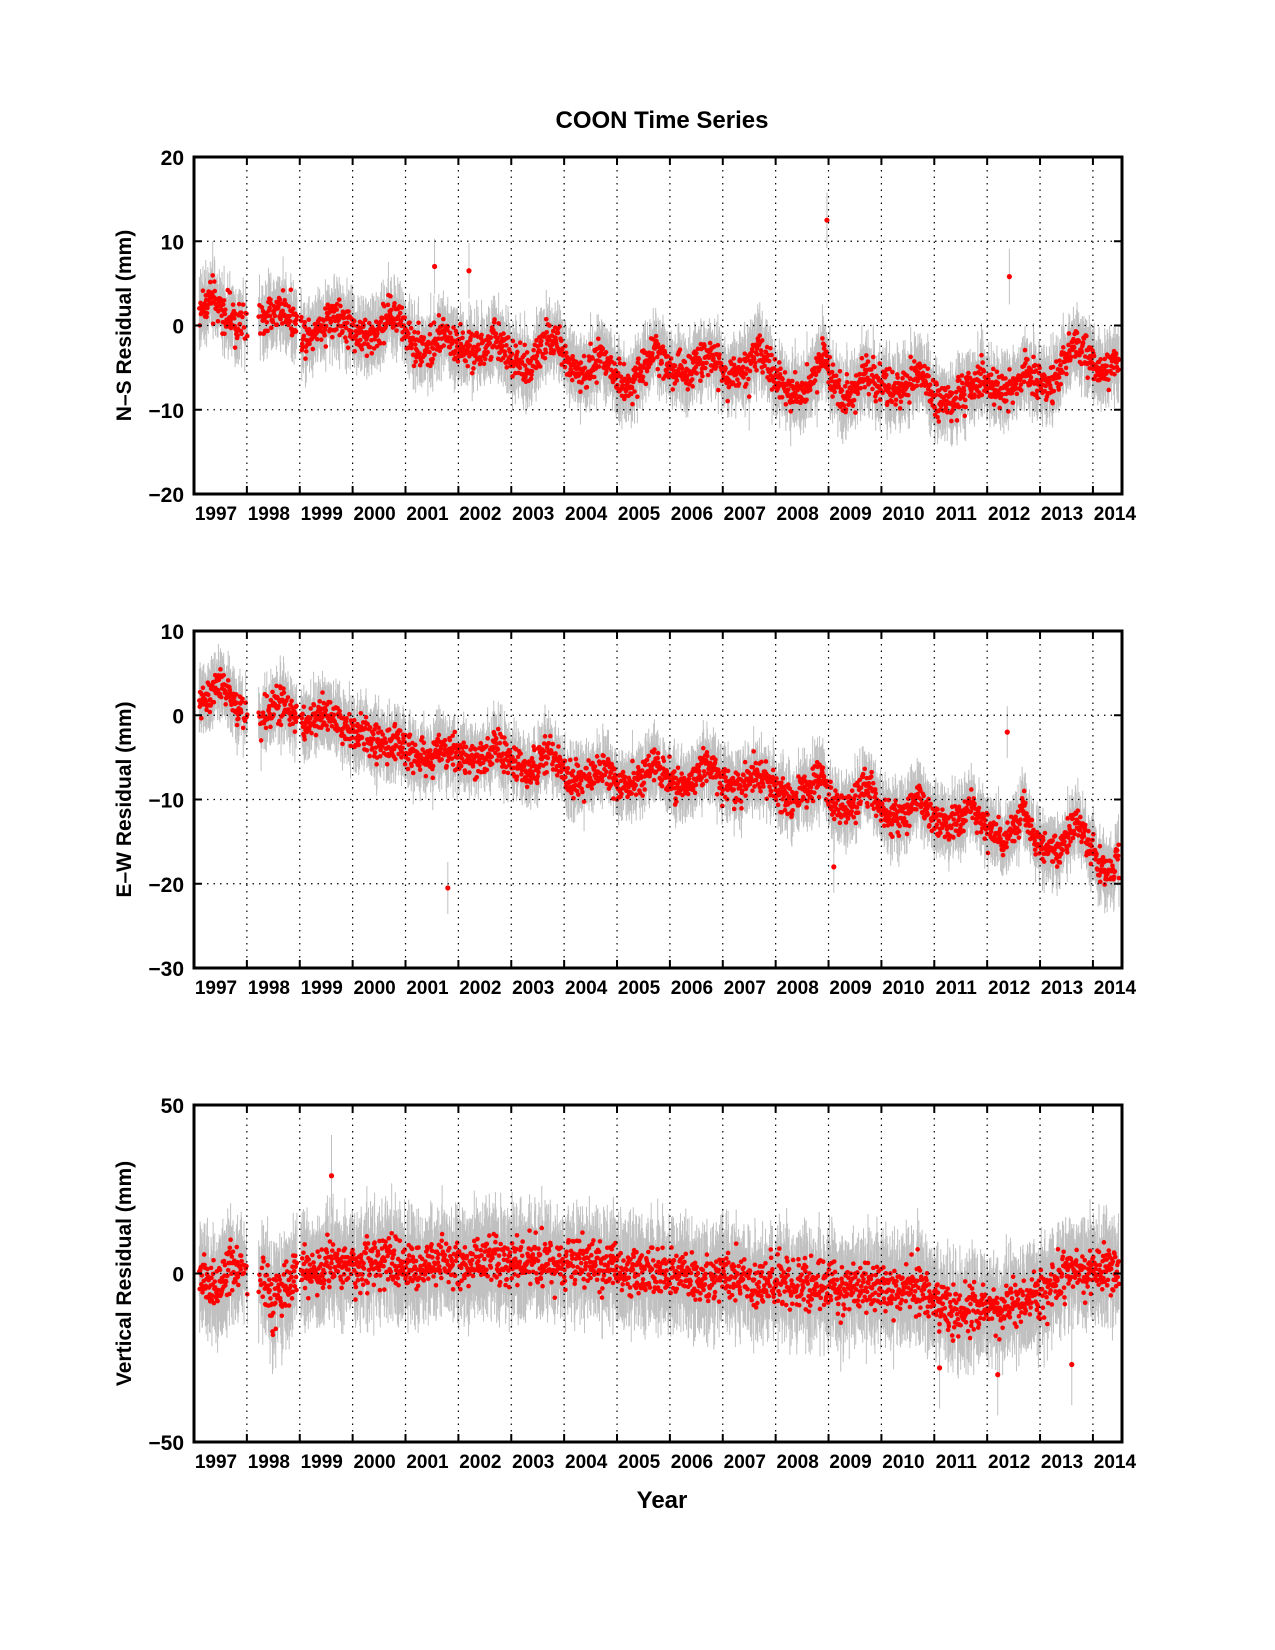 This screenshot has width=1275, height=1650. I want to click on x-tick-label: 2012, so click(1009, 514).